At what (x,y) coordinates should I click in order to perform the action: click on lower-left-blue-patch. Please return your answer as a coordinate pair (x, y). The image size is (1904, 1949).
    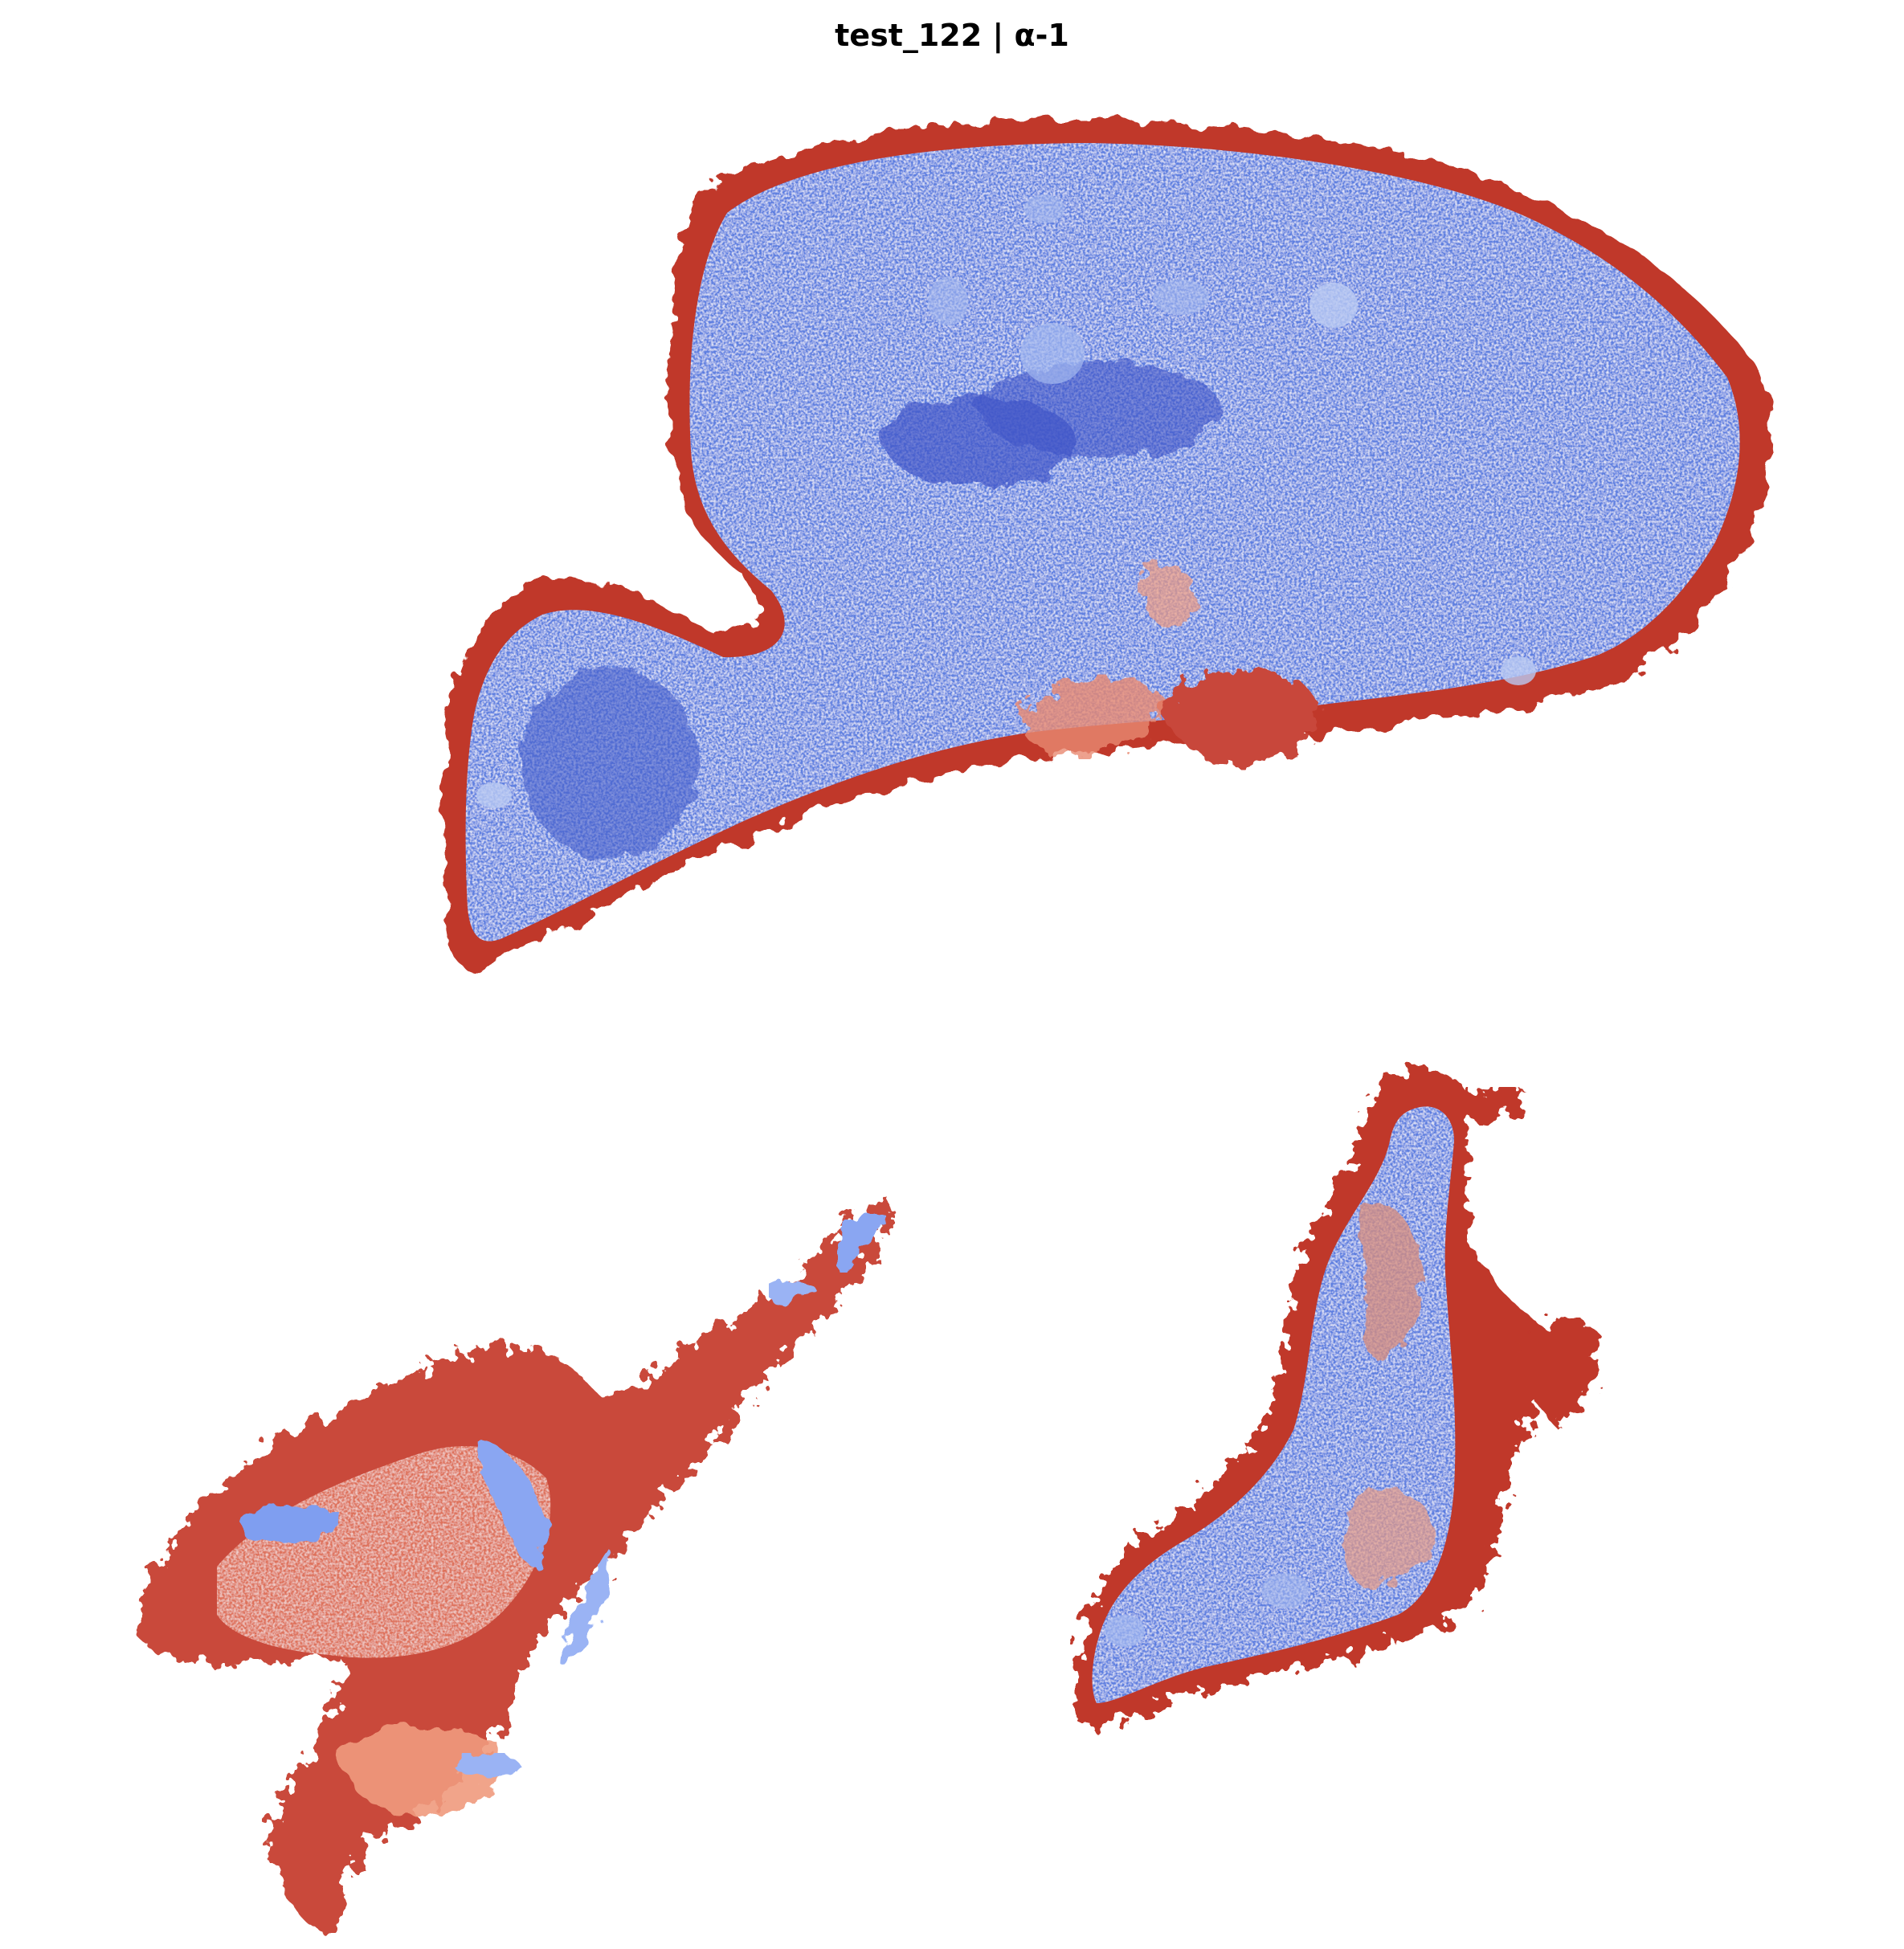
    Looking at the image, I should click on (289, 1524).